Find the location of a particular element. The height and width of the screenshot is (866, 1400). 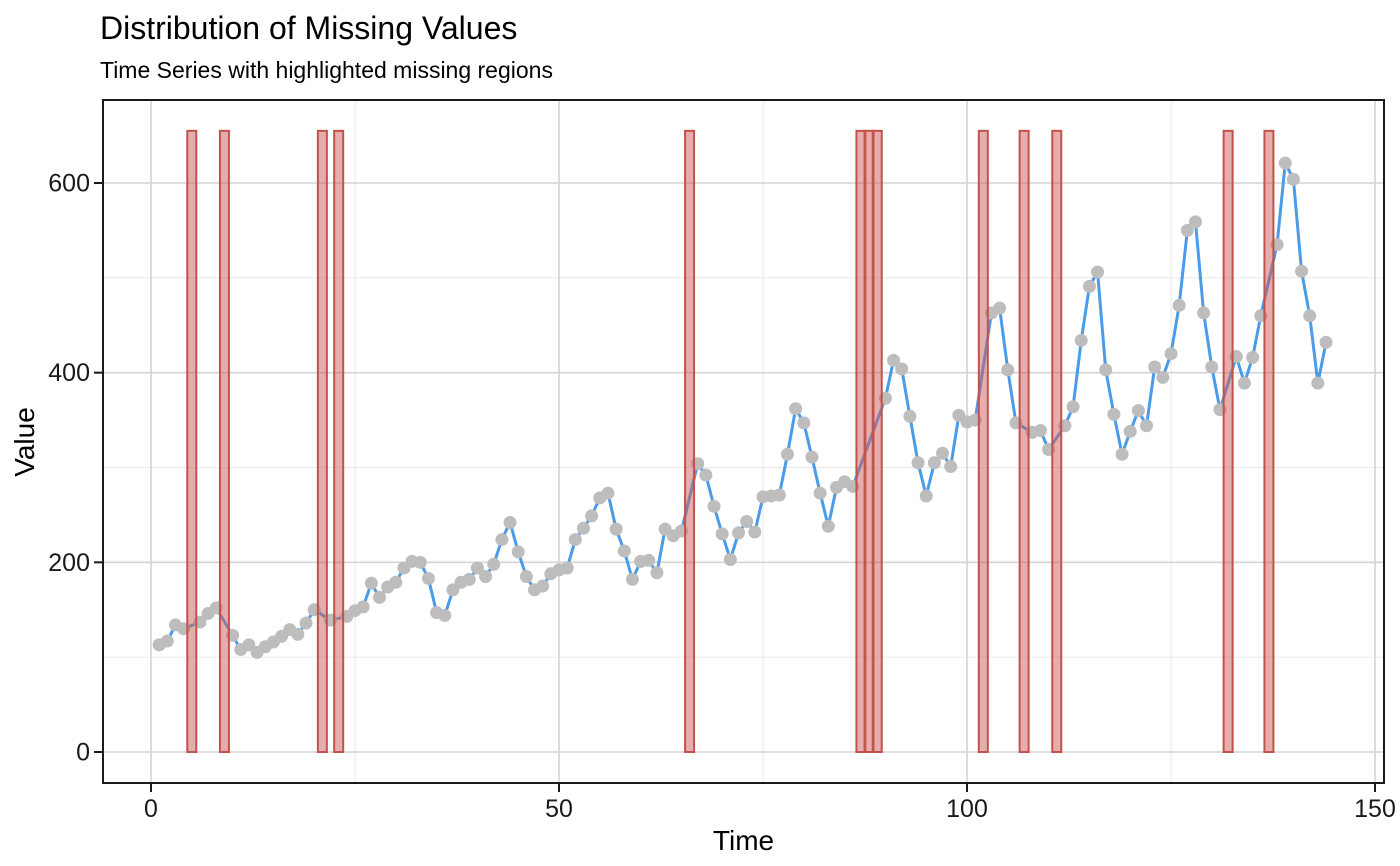

x-tick-label: 150 is located at coordinates (1375, 809).